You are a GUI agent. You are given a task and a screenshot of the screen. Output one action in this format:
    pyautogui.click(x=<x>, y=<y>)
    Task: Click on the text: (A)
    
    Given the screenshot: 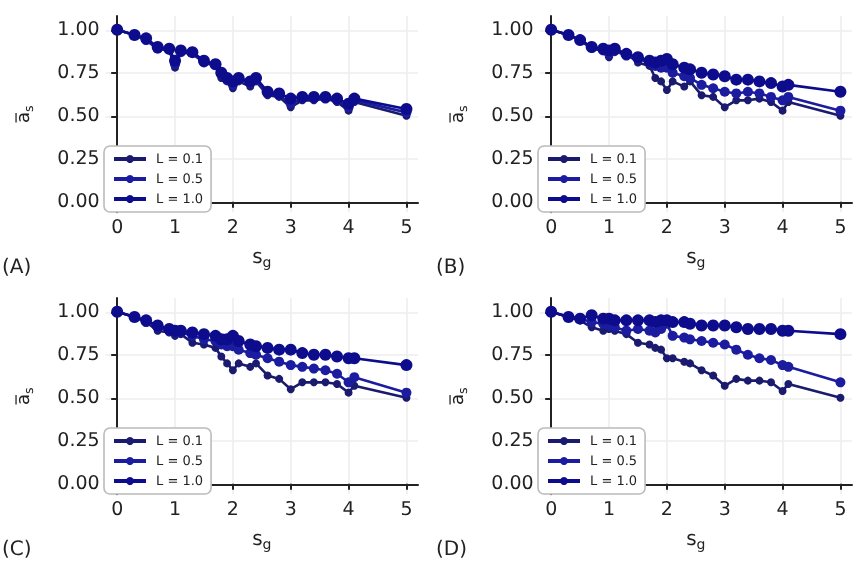 What is the action you would take?
    pyautogui.click(x=17, y=268)
    